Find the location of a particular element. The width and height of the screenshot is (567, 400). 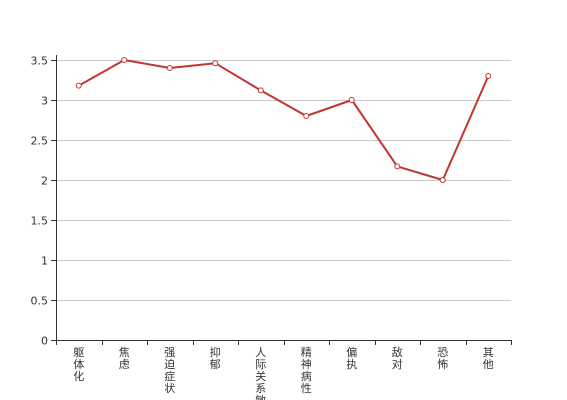

x-tick-label: 恐怖 is located at coordinates (442, 358).